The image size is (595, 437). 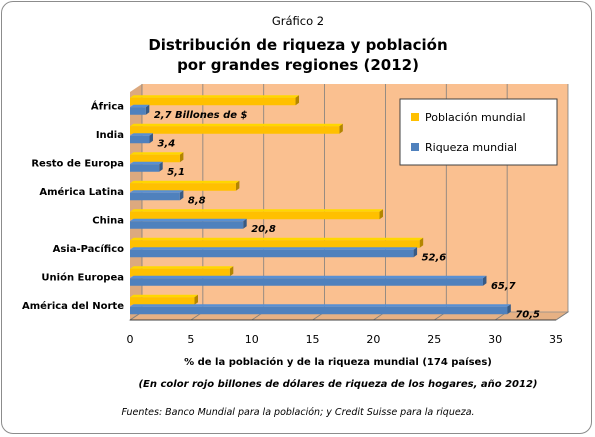 What do you see at coordinates (434, 339) in the screenshot?
I see `x-tick-label: 25` at bounding box center [434, 339].